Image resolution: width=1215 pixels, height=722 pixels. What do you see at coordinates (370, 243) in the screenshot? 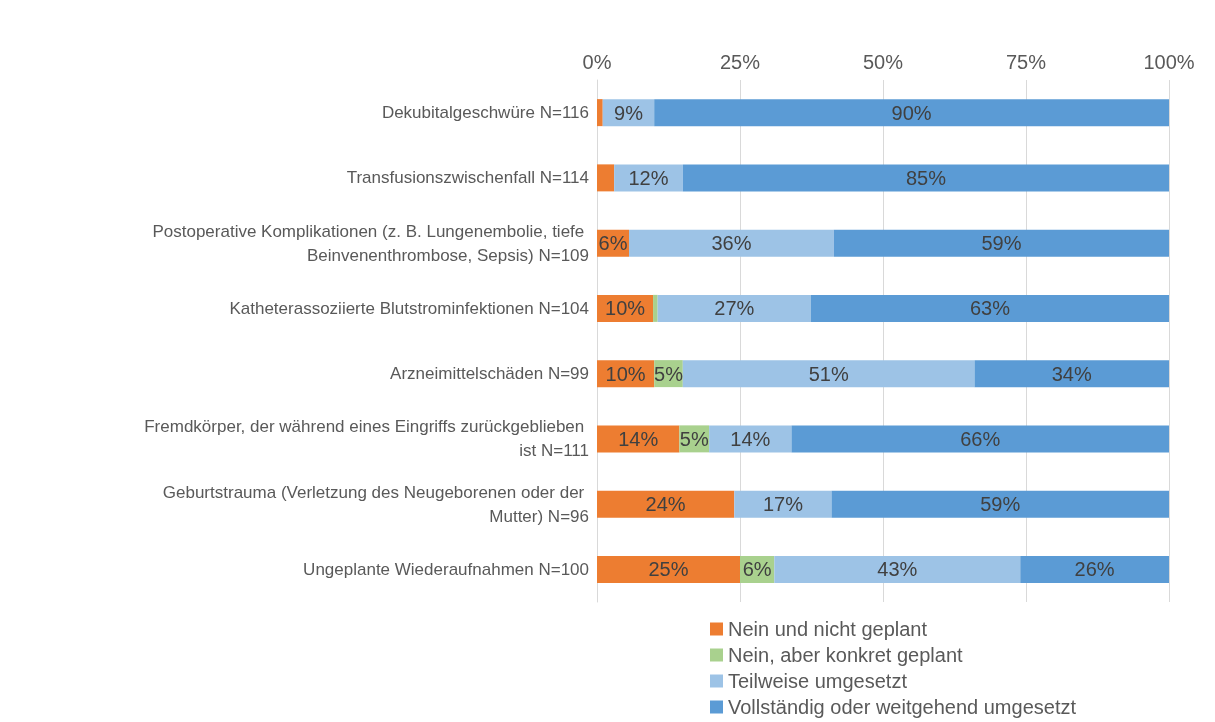
I see `y-tick-label: Postoperative Komplikationen (z. B. Lungenembolie, tiefe Beinvenenthrombose, Sepsis) N=109` at bounding box center [370, 243].